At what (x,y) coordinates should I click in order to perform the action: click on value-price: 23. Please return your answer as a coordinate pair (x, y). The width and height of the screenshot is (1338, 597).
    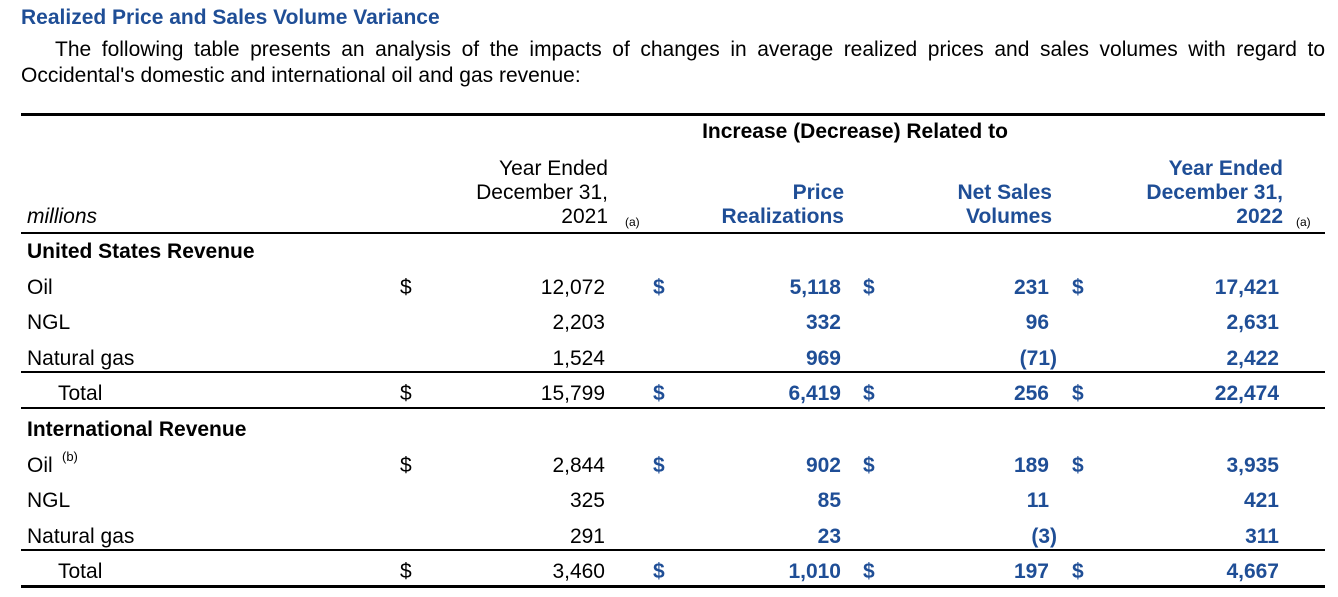
    Looking at the image, I should click on (829, 536).